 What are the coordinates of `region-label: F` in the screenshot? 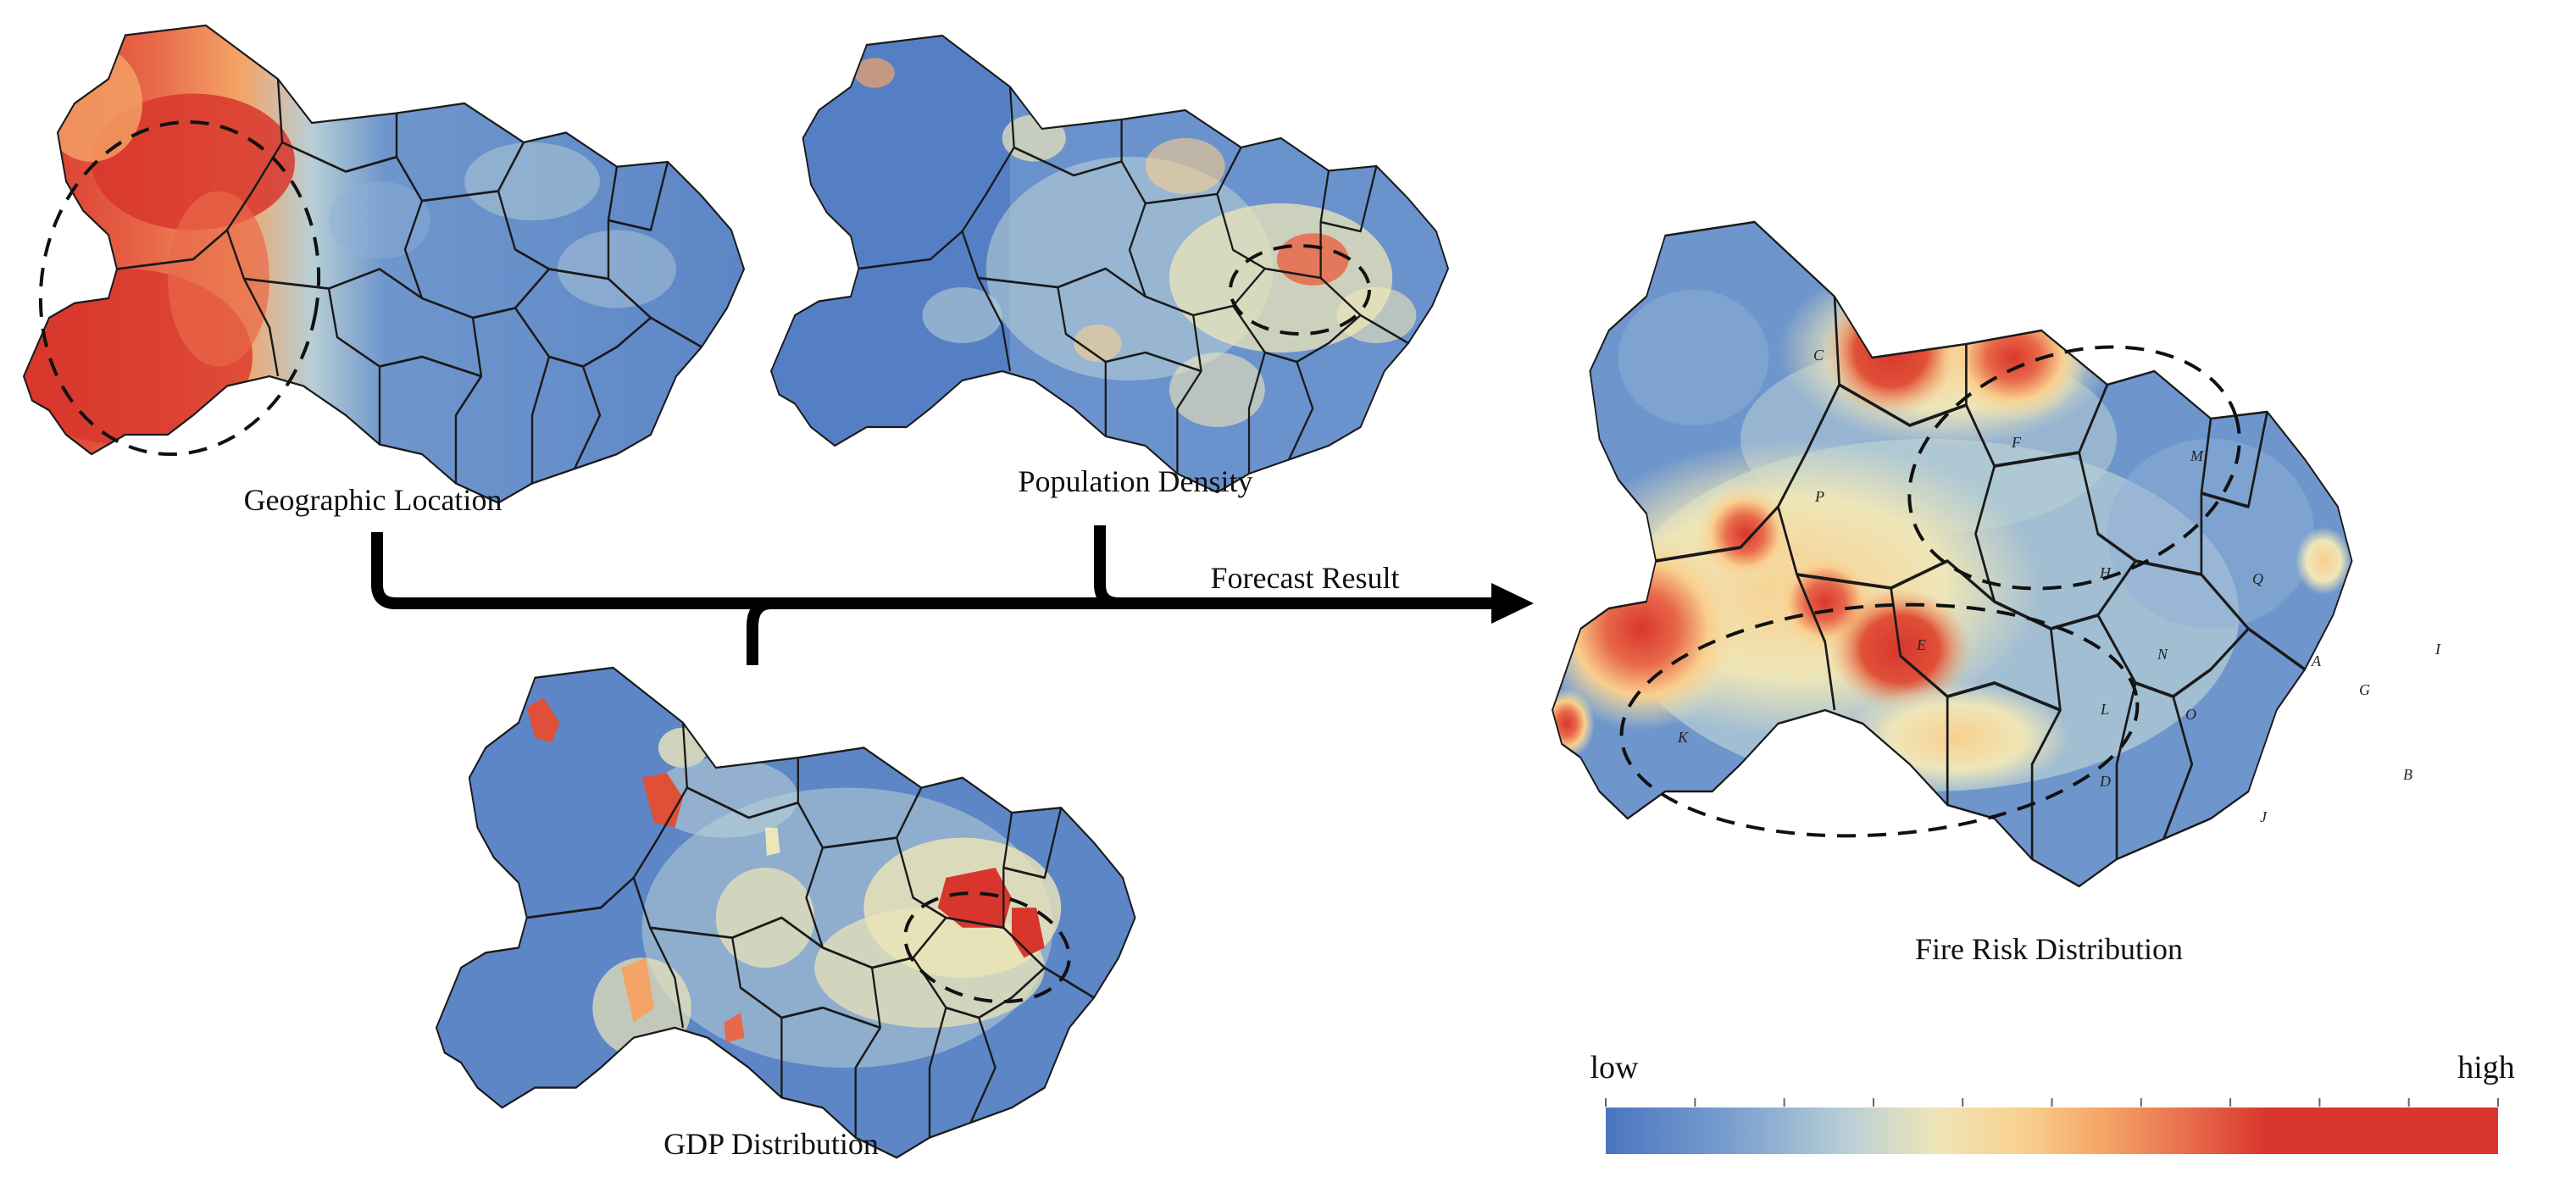 It's located at (2016, 442).